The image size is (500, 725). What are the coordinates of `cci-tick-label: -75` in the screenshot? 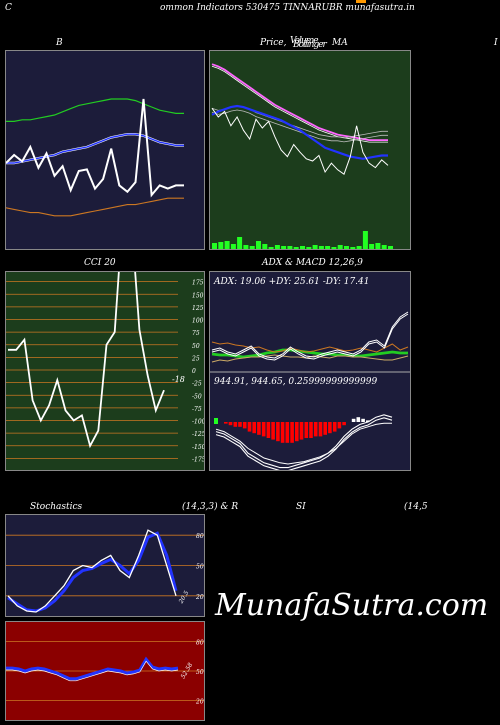 It's located at (197, 409).